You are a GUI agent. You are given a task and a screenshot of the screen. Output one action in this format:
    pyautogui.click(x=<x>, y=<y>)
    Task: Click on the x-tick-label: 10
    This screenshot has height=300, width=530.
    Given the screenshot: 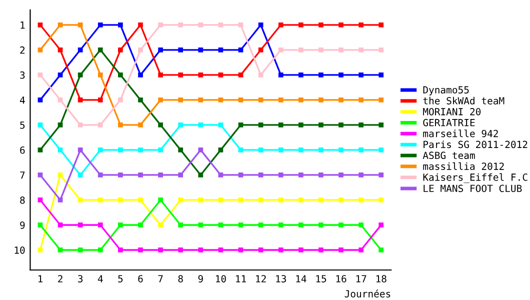 What is the action you would take?
    pyautogui.click(x=221, y=278)
    